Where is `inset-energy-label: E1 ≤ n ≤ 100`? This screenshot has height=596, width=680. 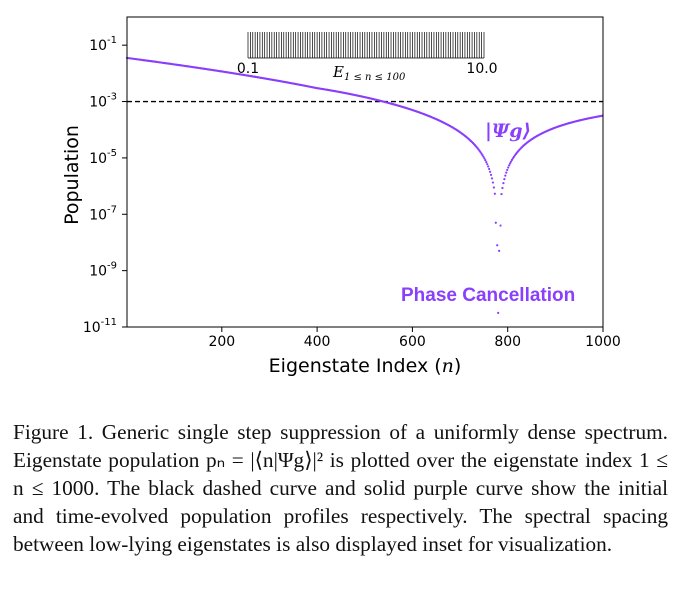 inset-energy-label: E1 ≤ n ≤ 100 is located at coordinates (369, 73).